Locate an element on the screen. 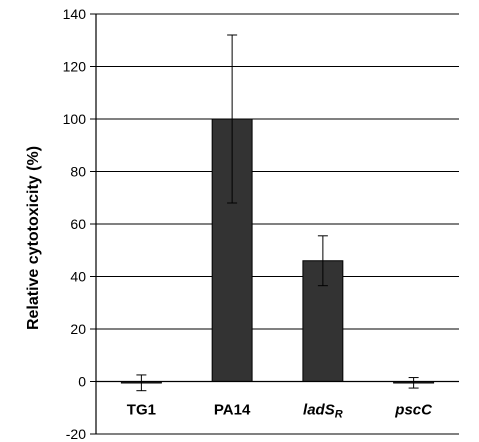 This screenshot has width=479, height=442. y-tick-label: -20 is located at coordinates (76, 434).